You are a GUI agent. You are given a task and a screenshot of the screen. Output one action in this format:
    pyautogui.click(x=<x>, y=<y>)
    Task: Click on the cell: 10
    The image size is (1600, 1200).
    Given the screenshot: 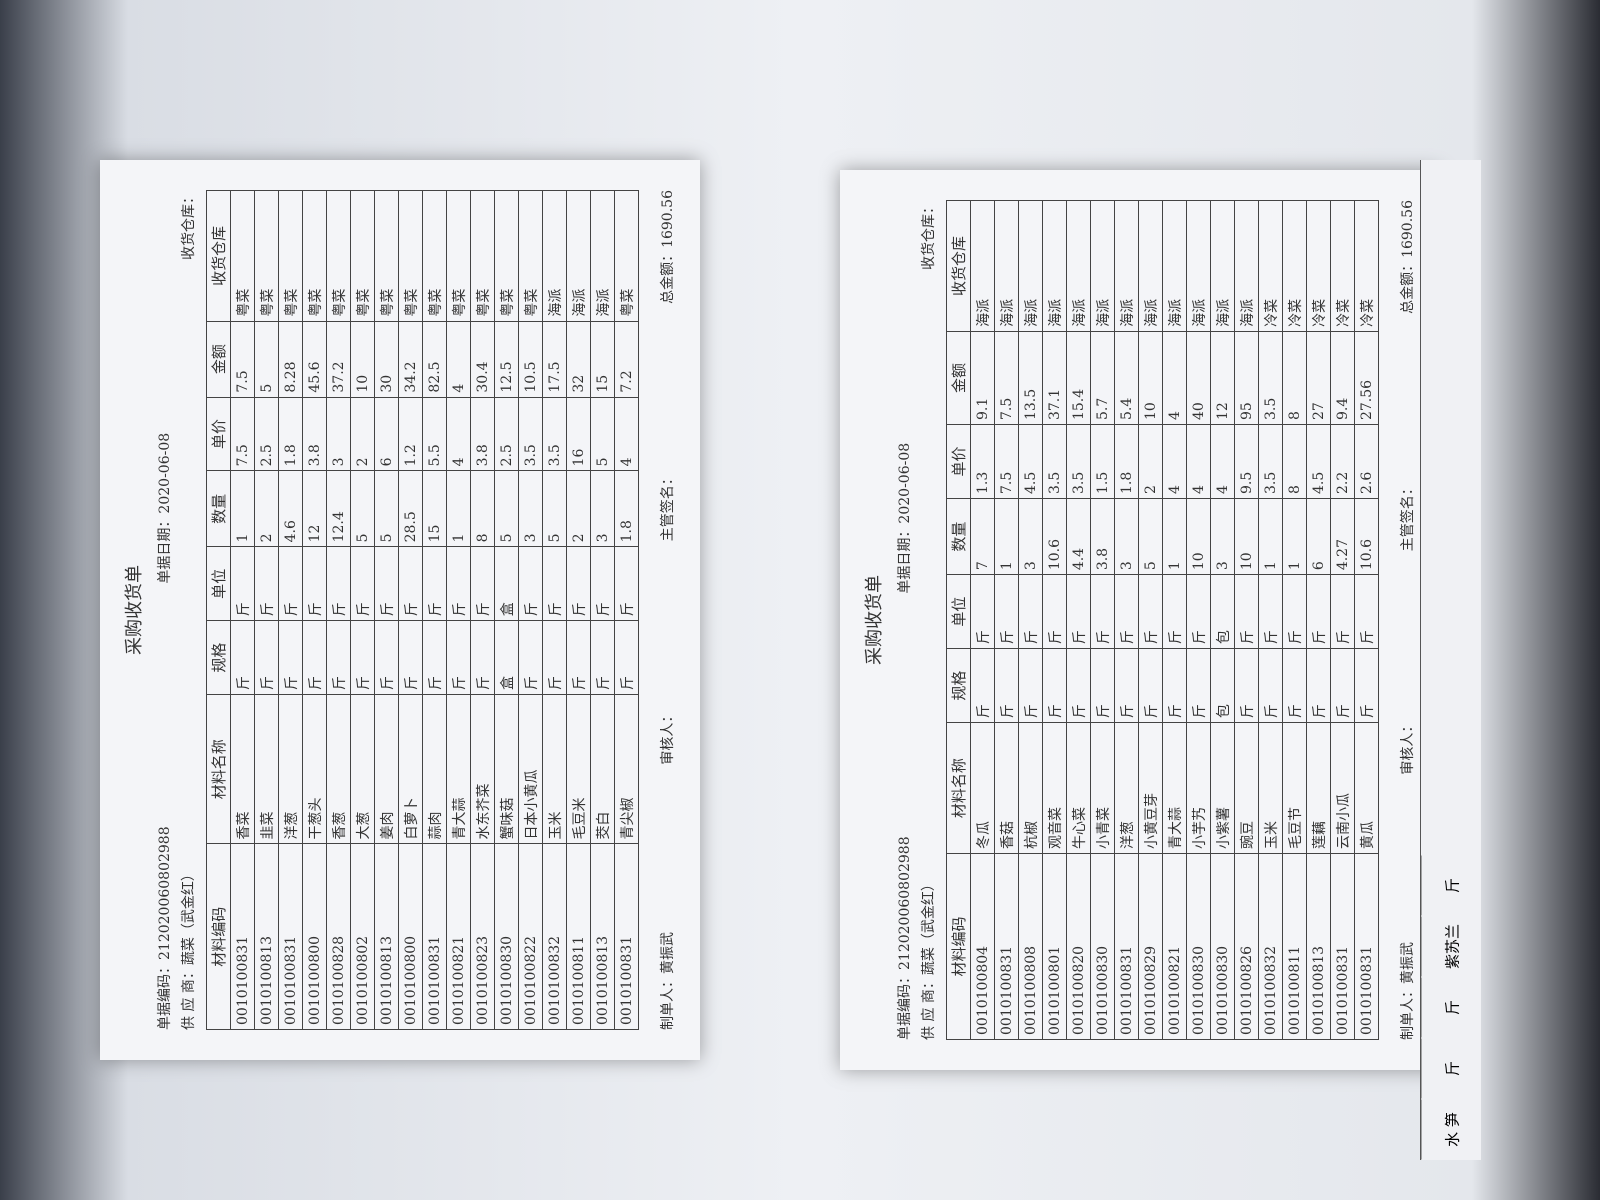 What is the action you would take?
    pyautogui.click(x=1198, y=536)
    